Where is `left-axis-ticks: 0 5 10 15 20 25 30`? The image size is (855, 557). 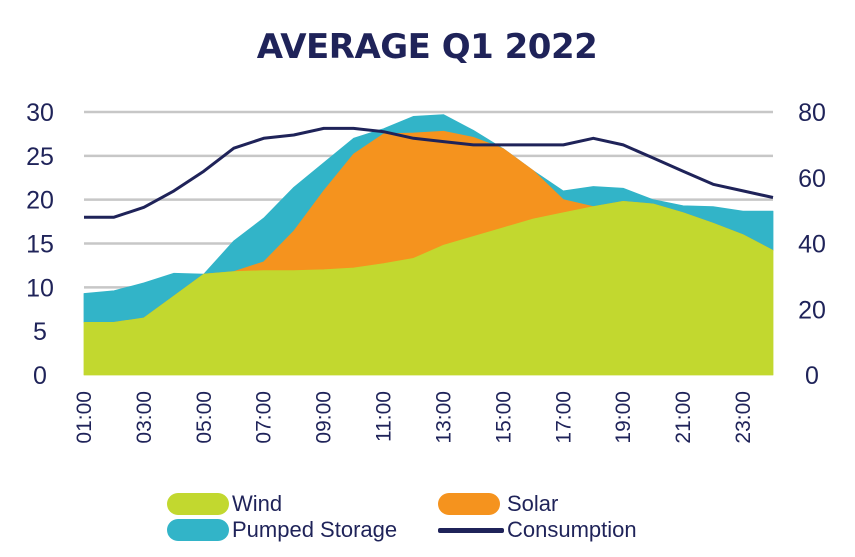
left-axis-ticks: 0 5 10 15 20 25 30 is located at coordinates (40, 244).